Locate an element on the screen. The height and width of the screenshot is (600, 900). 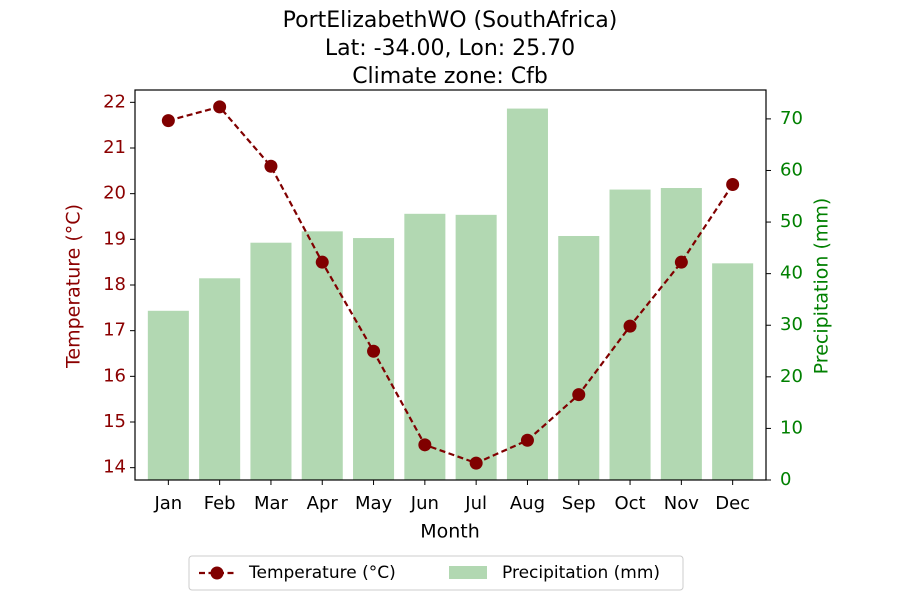
x-tick-label: Nov is located at coordinates (681, 503).